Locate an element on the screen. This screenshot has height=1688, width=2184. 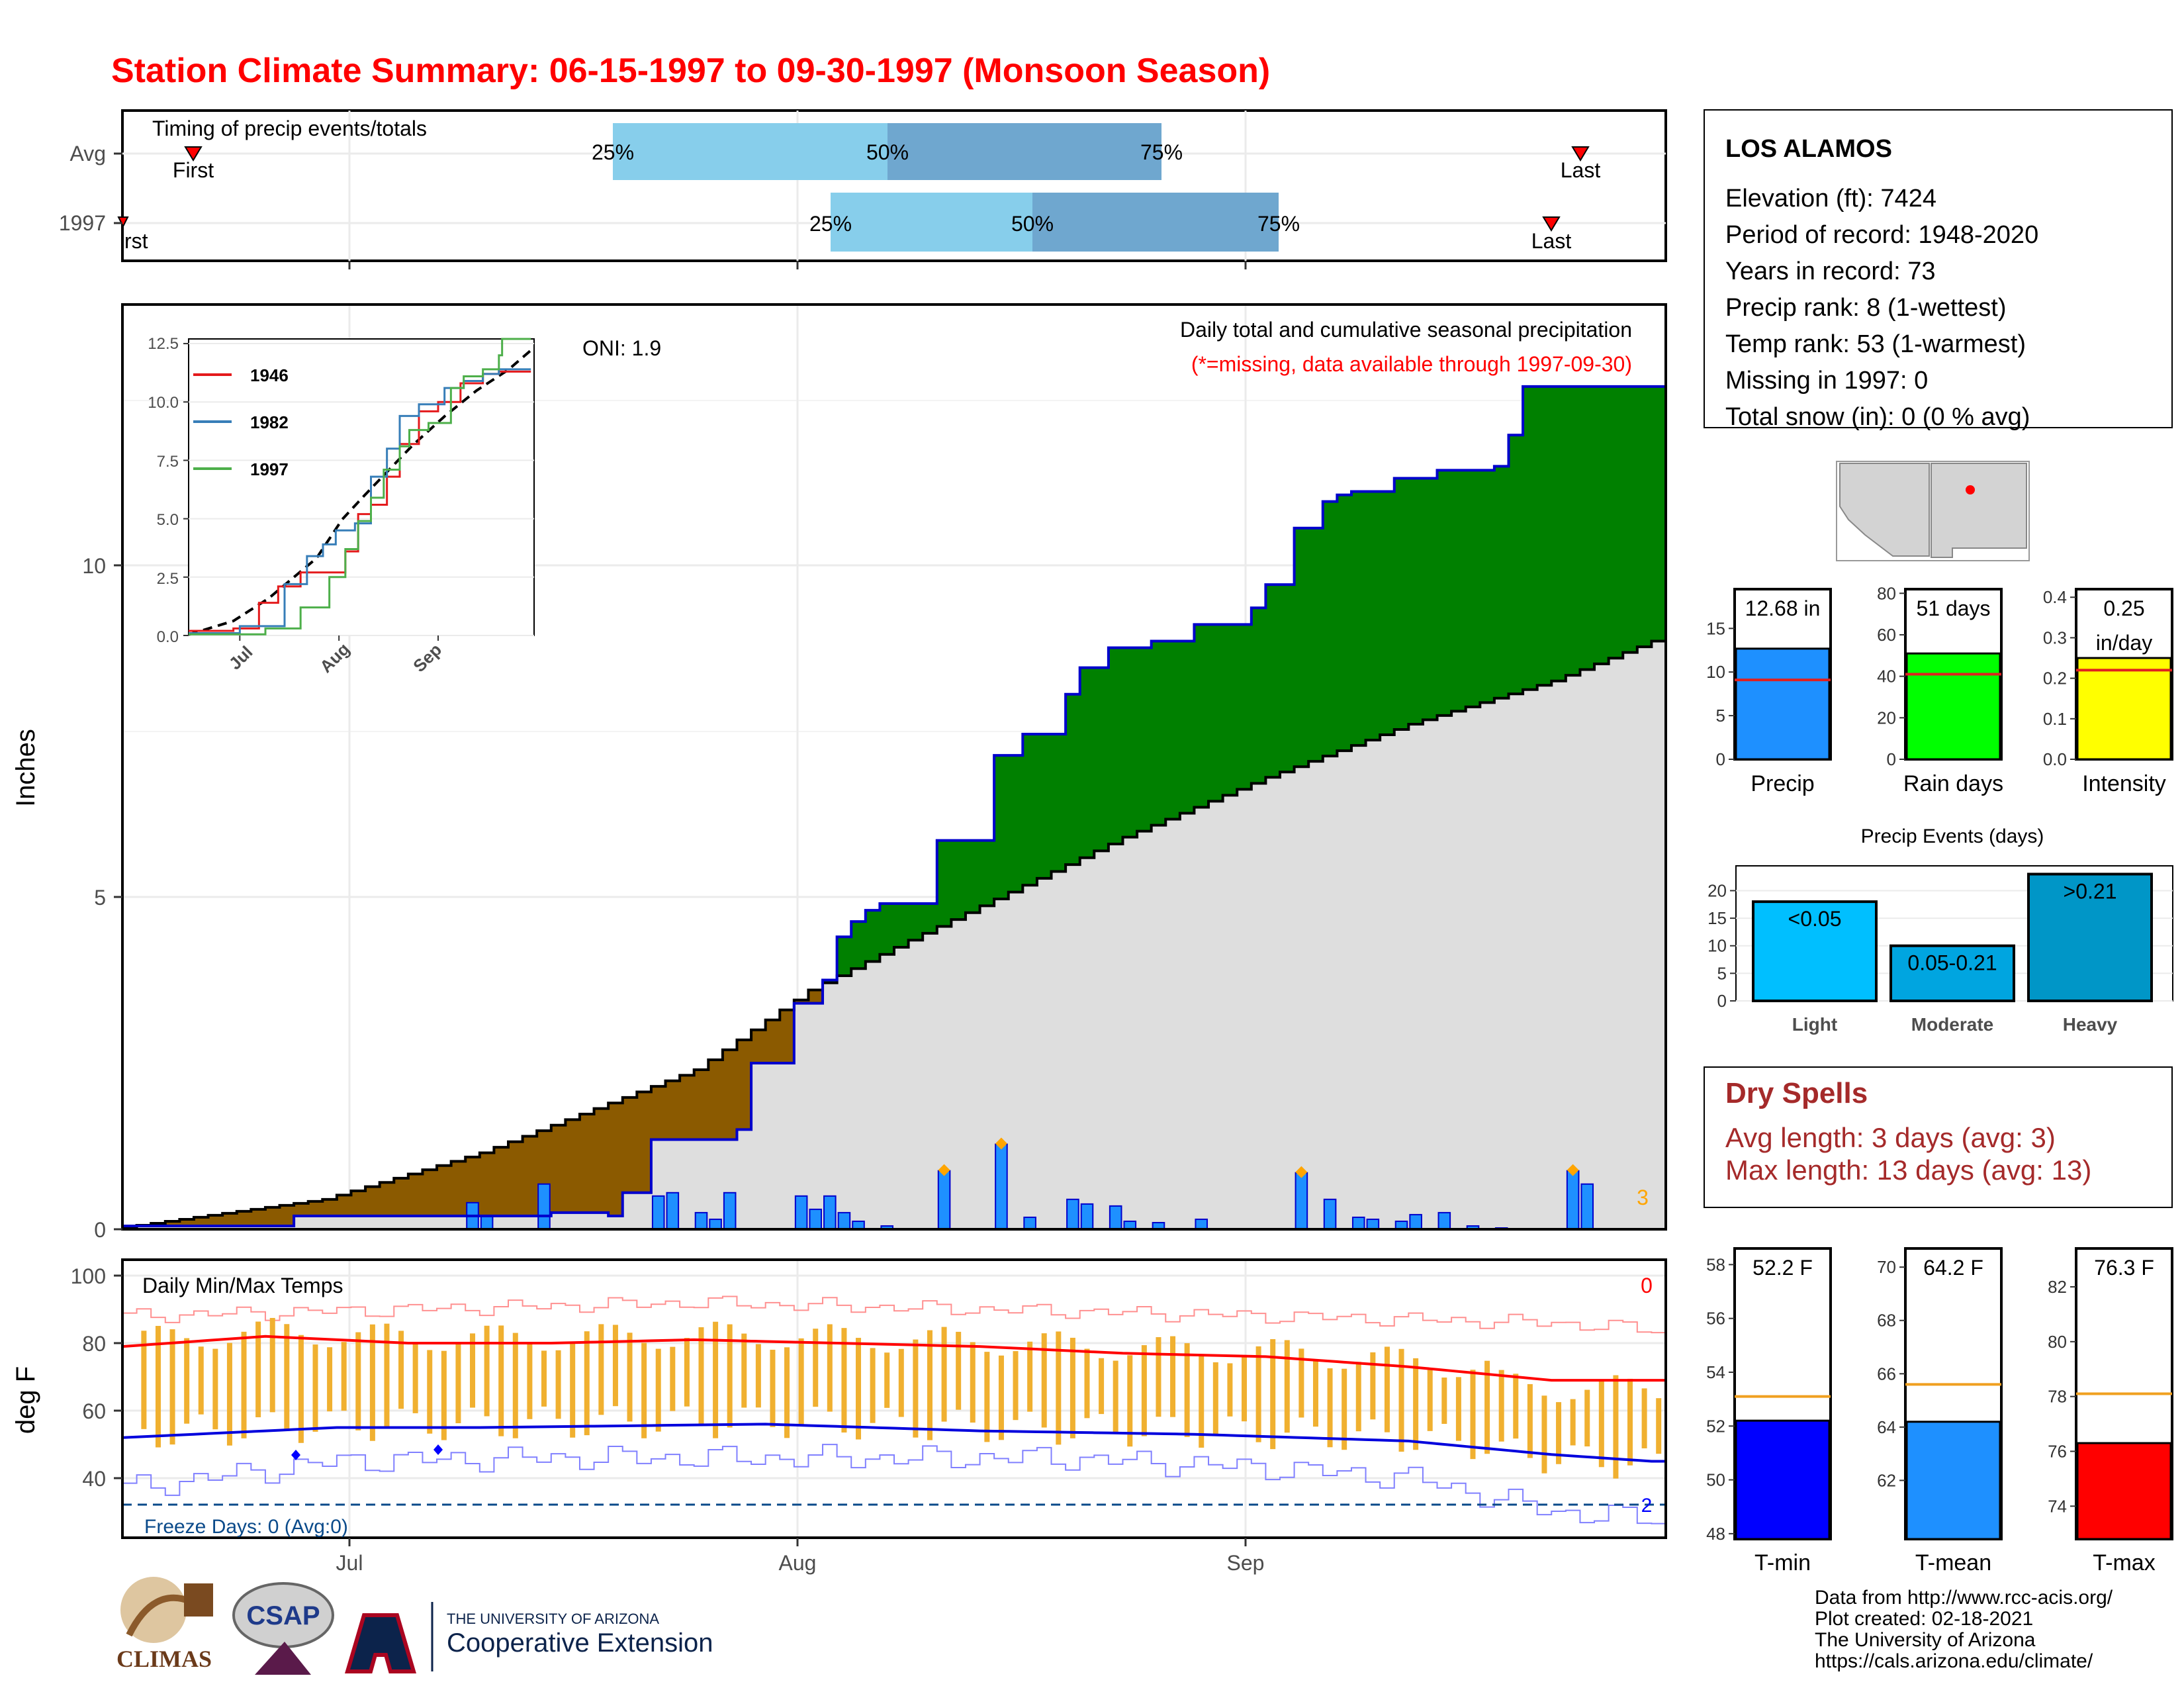
mini-tick-label: 0 is located at coordinates (1891, 759).